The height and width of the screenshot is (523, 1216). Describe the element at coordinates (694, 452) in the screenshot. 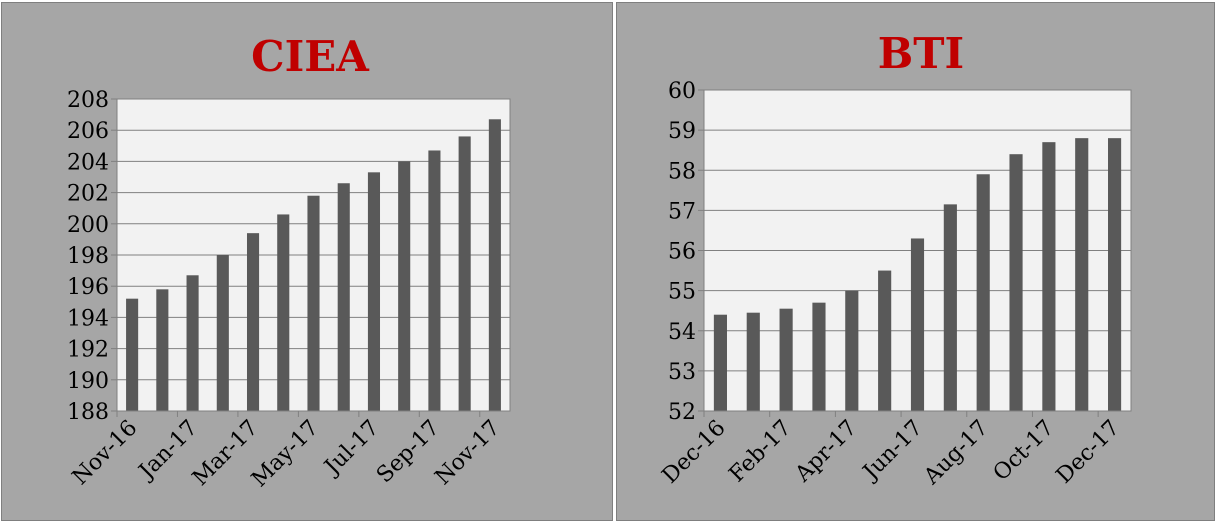

I see `bti-x-tick-label: Dec-16` at that location.